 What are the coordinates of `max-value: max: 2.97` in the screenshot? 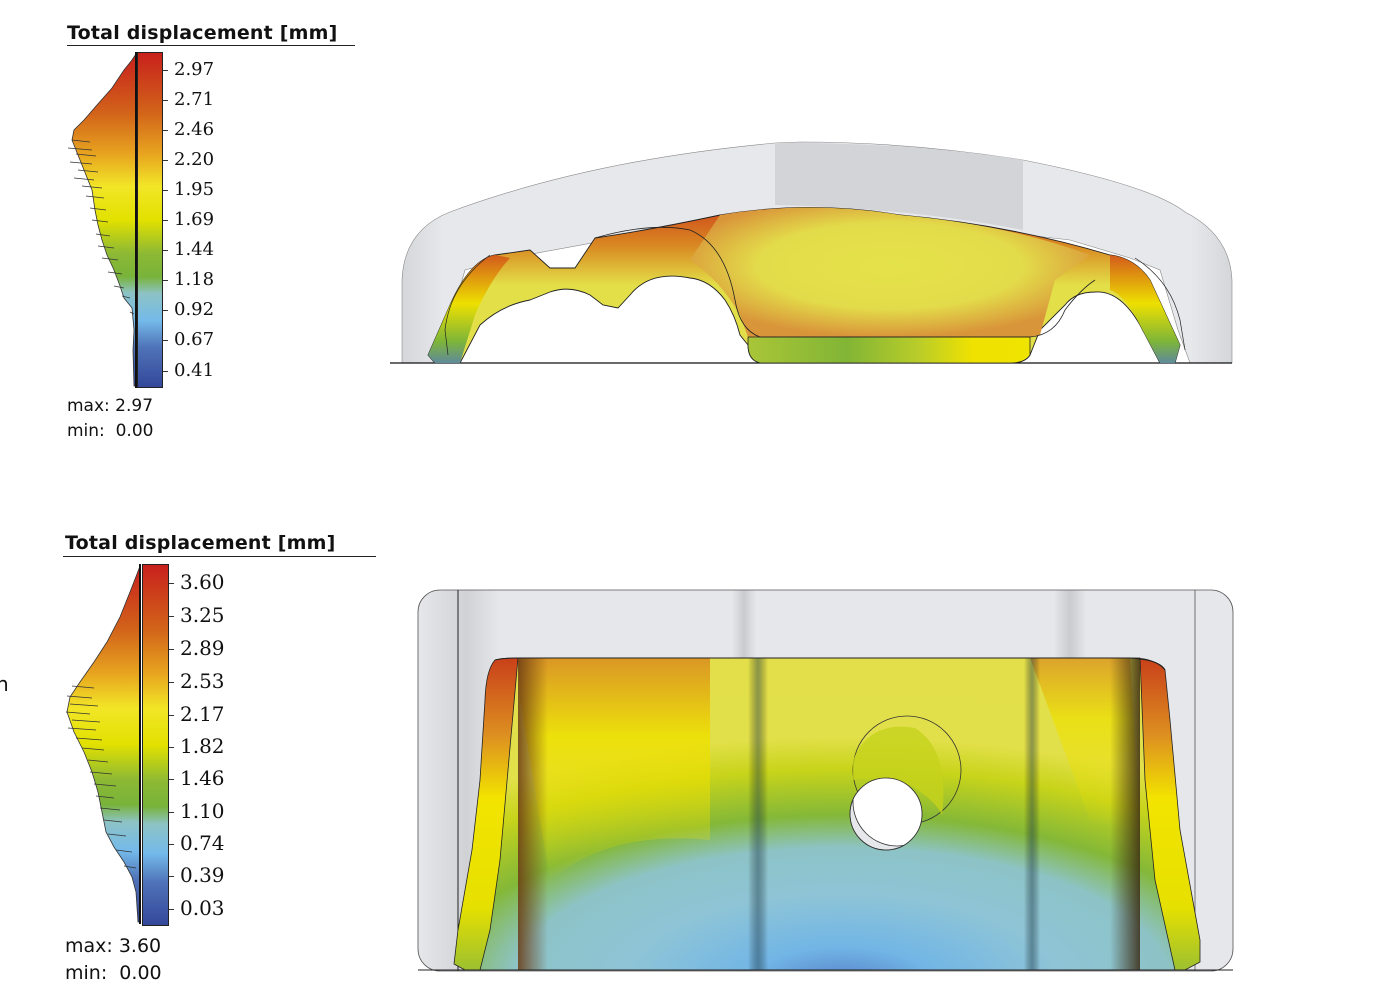 It's located at (110, 406).